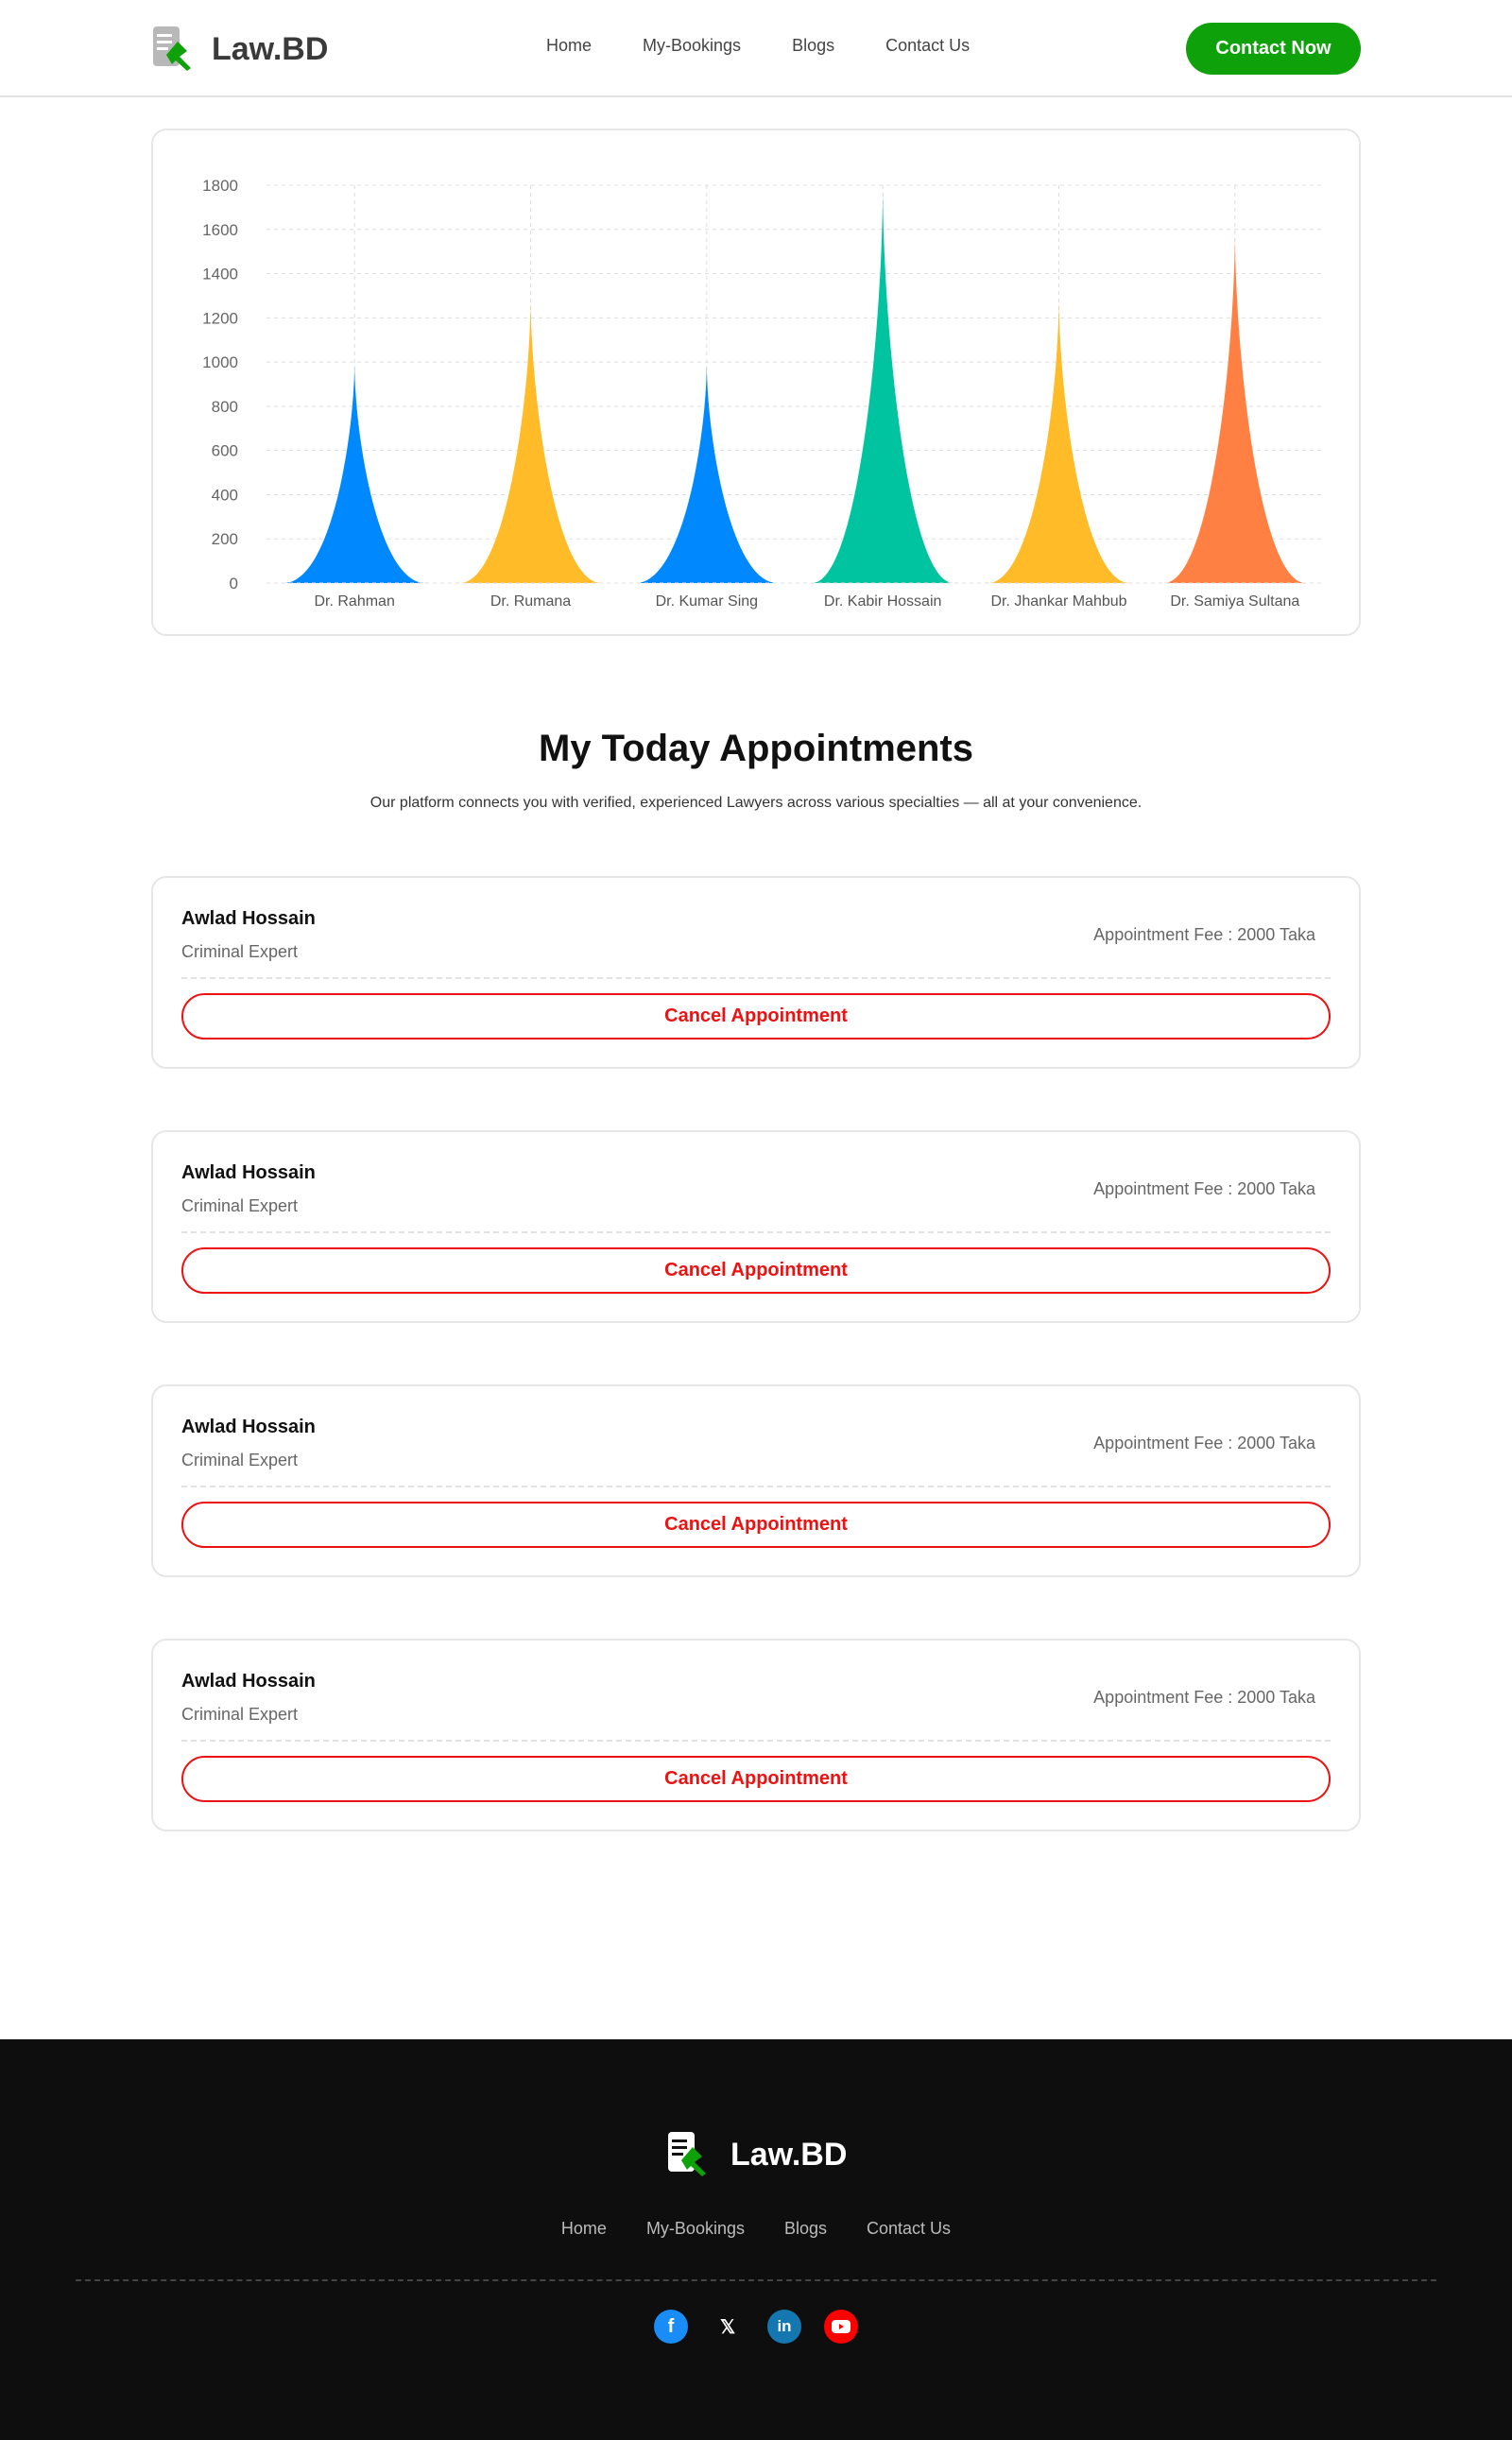 The image size is (1512, 2440). Describe the element at coordinates (813, 45) in the screenshot. I see `nav-blogs: Blogs` at that location.